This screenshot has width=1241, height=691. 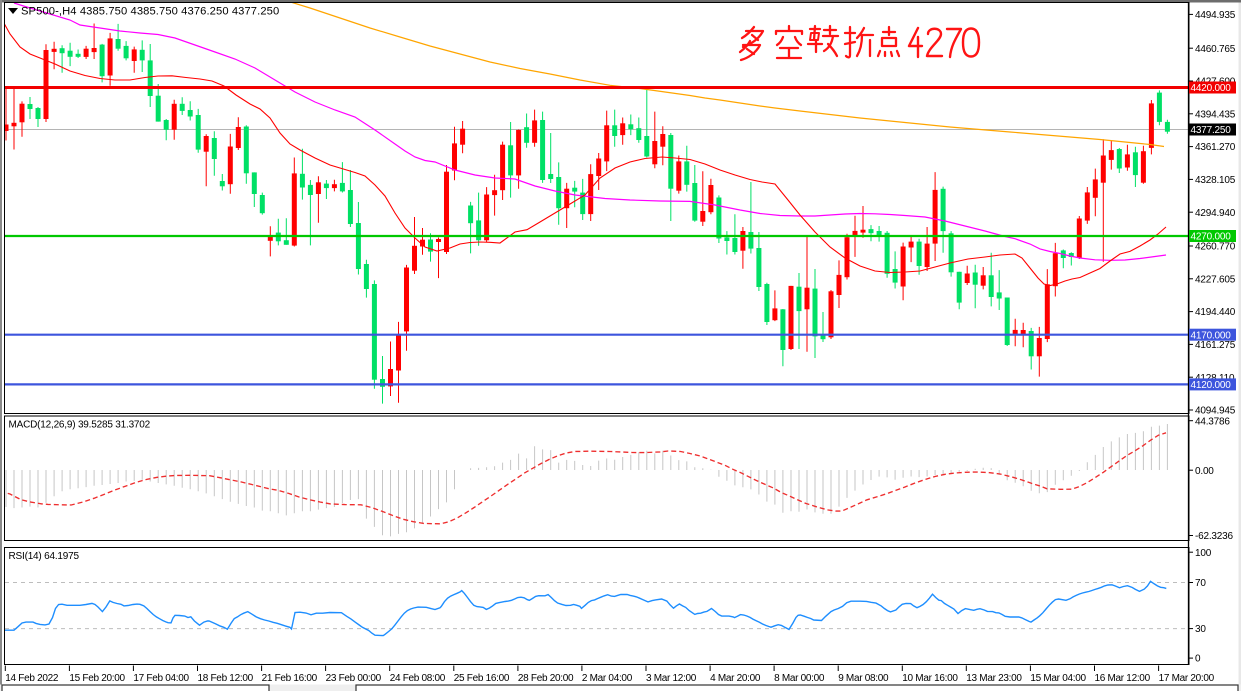 What do you see at coordinates (1215, 114) in the screenshot?
I see `svg-text: 4394.435` at bounding box center [1215, 114].